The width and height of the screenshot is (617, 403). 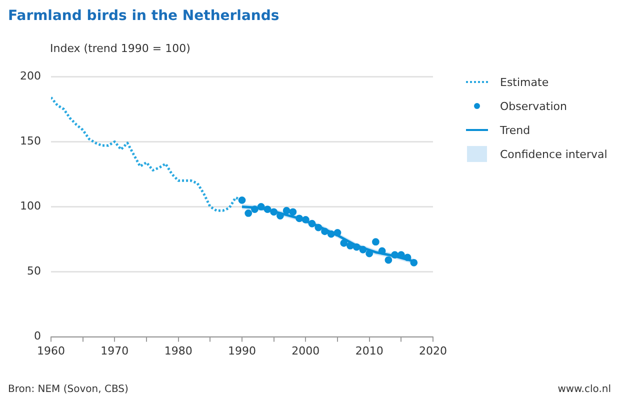 I want to click on text: Bron: NEM (Sovon, CBS), so click(x=68, y=389).